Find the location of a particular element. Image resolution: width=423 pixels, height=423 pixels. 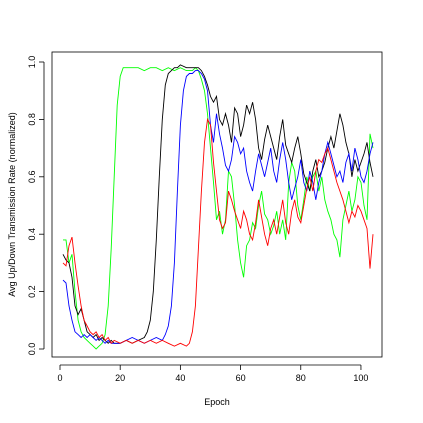

x-tick-label: 0 is located at coordinates (59, 378).